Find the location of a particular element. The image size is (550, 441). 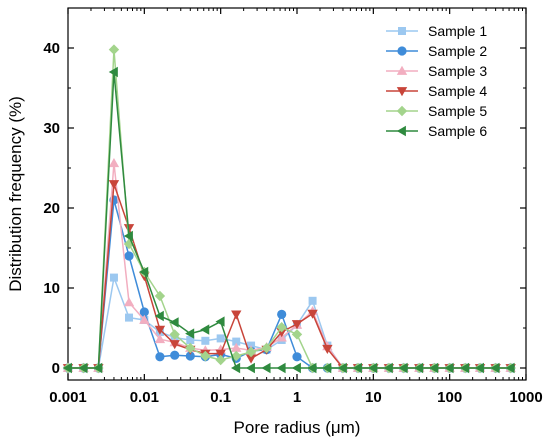

y-tick-label: 20 is located at coordinates (51, 208).